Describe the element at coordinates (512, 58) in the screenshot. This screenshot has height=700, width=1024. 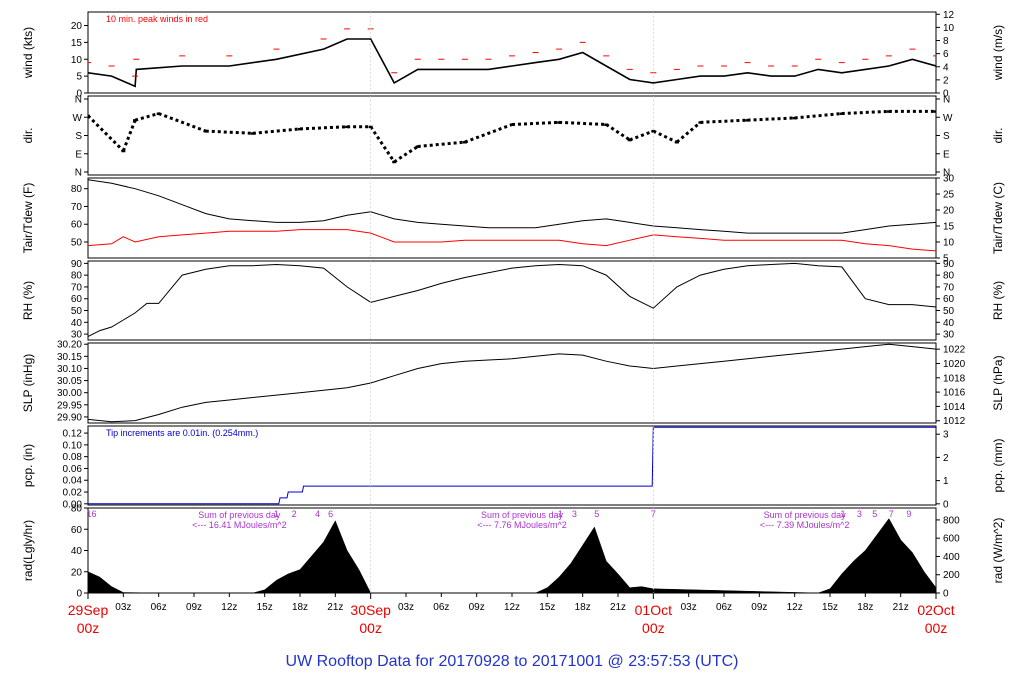
I see `wind-data` at that location.